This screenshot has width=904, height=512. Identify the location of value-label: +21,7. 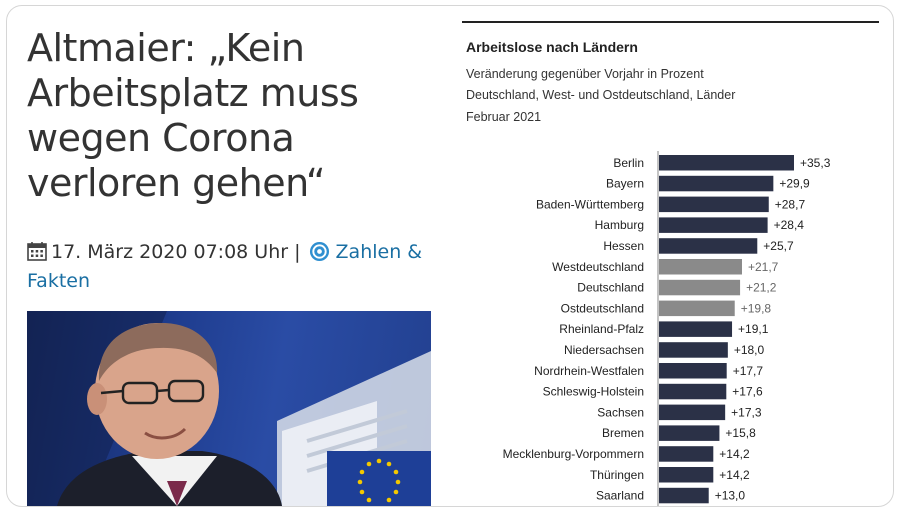
(763, 267).